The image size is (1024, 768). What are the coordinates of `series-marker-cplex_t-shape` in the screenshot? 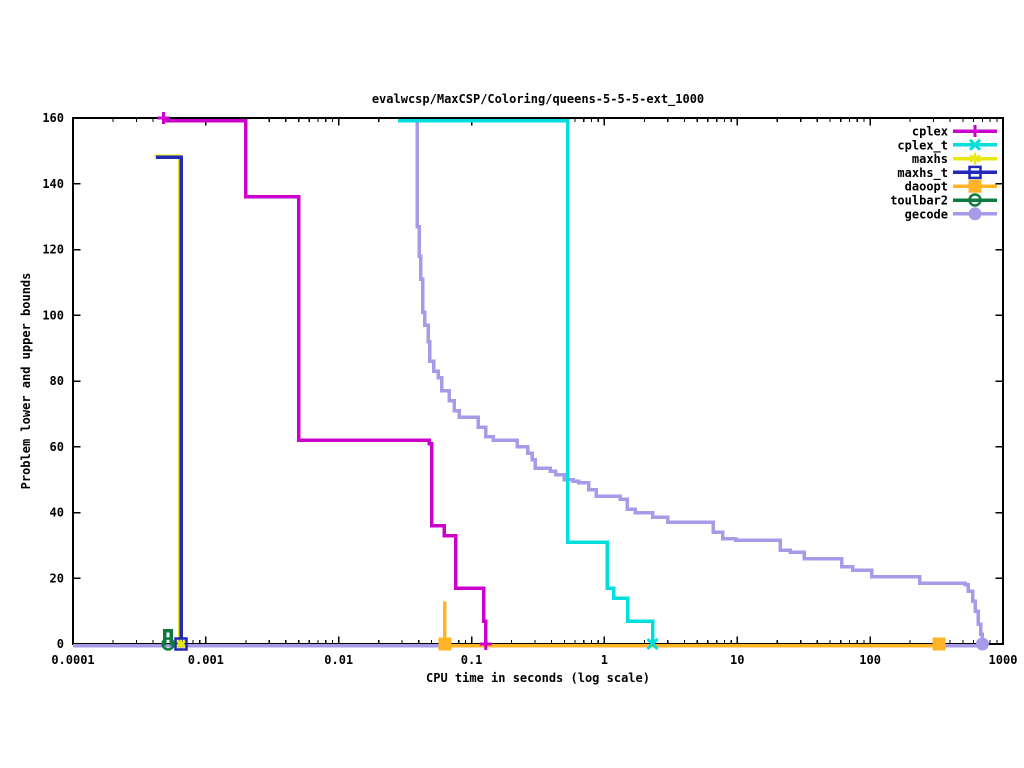 It's located at (652, 644).